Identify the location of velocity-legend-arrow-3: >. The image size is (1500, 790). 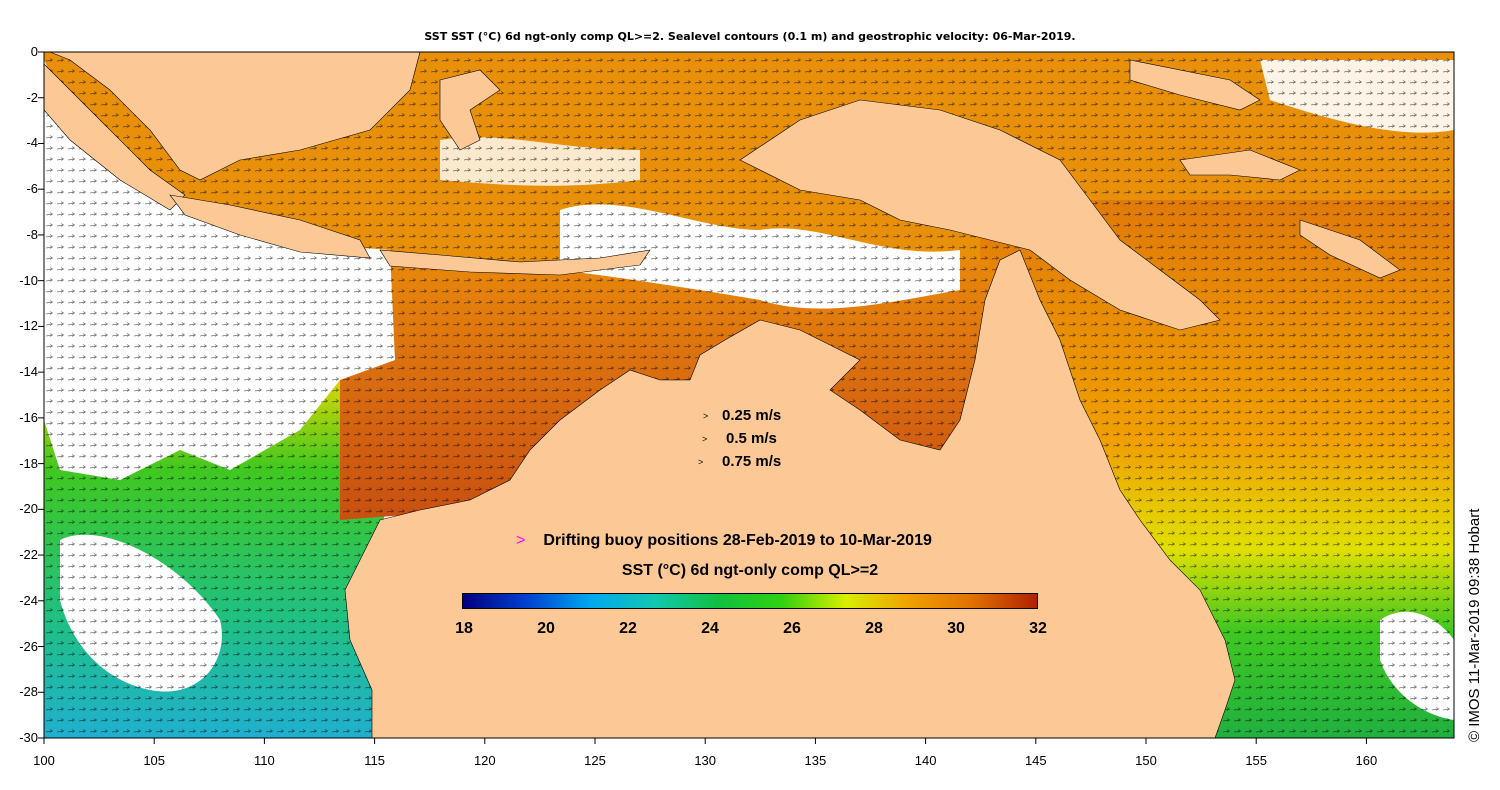
(701, 462).